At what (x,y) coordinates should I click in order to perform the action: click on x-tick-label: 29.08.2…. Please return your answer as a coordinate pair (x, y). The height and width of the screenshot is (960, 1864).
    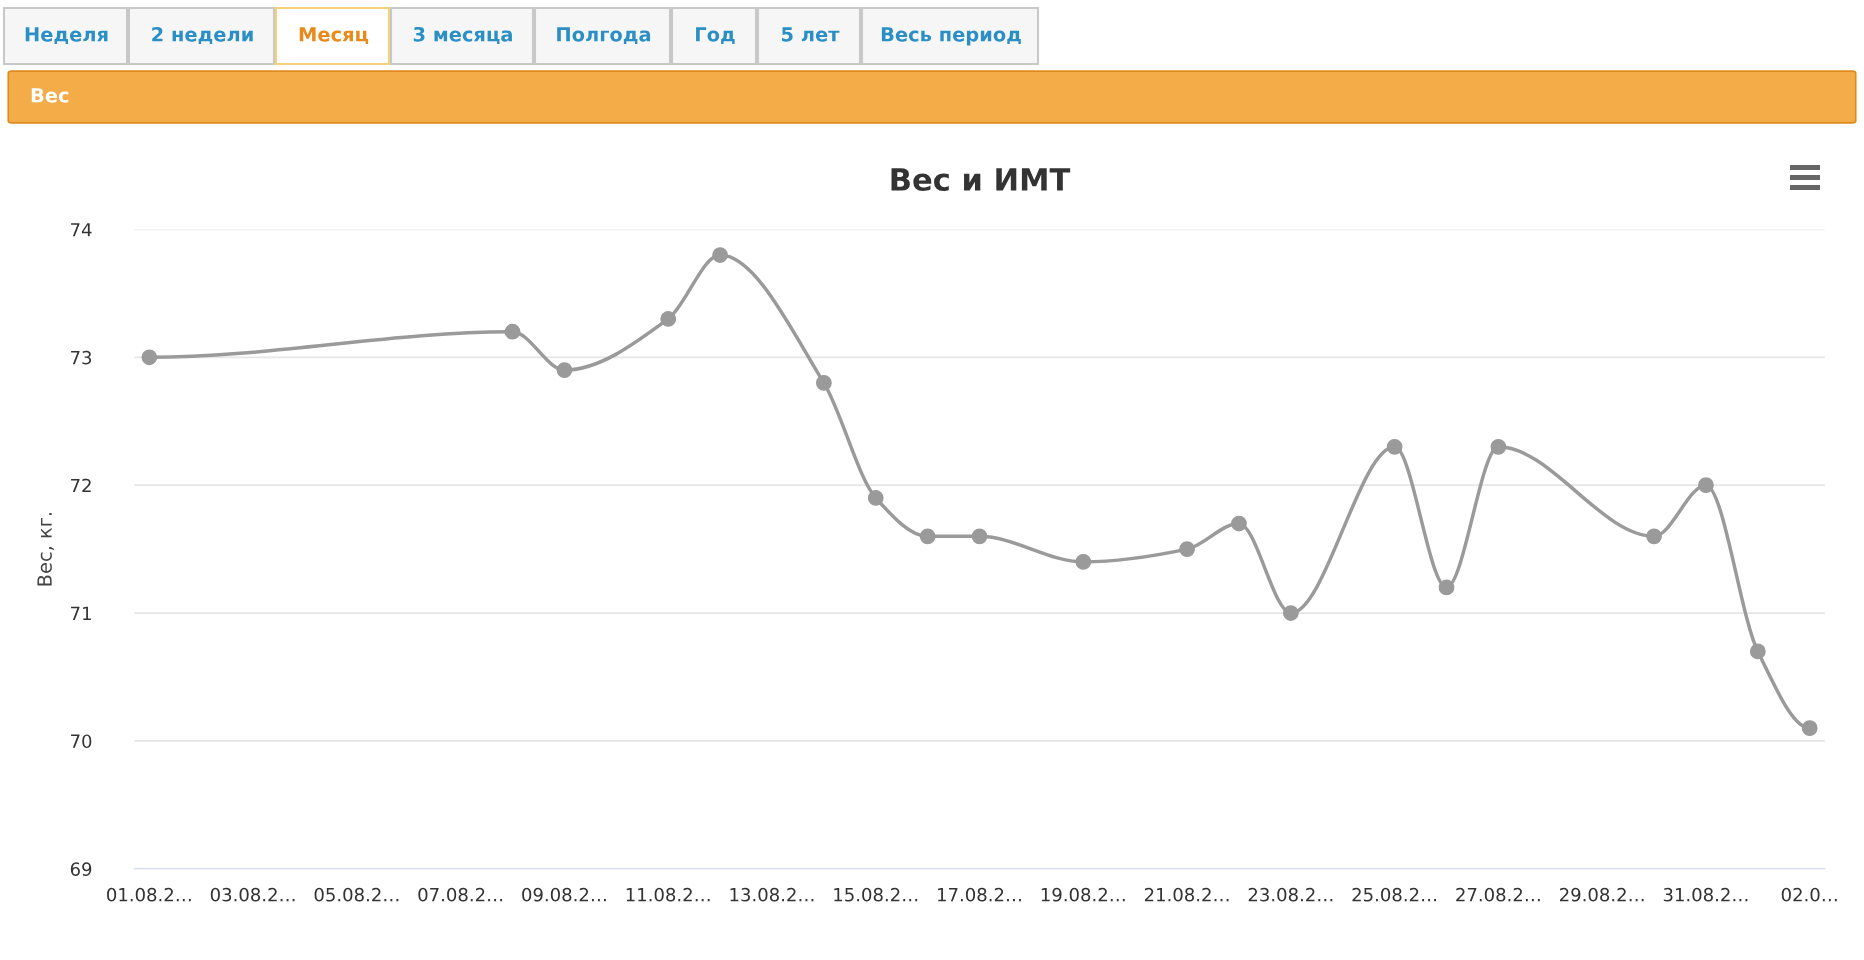
    Looking at the image, I should click on (1602, 894).